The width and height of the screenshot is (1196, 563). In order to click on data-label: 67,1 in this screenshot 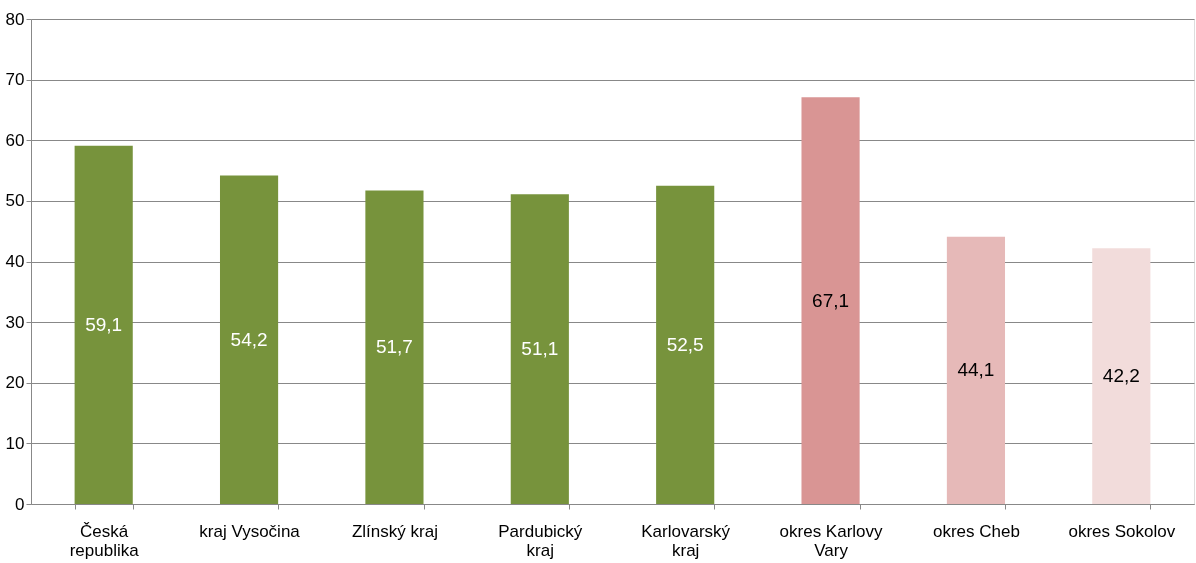, I will do `click(831, 300)`.